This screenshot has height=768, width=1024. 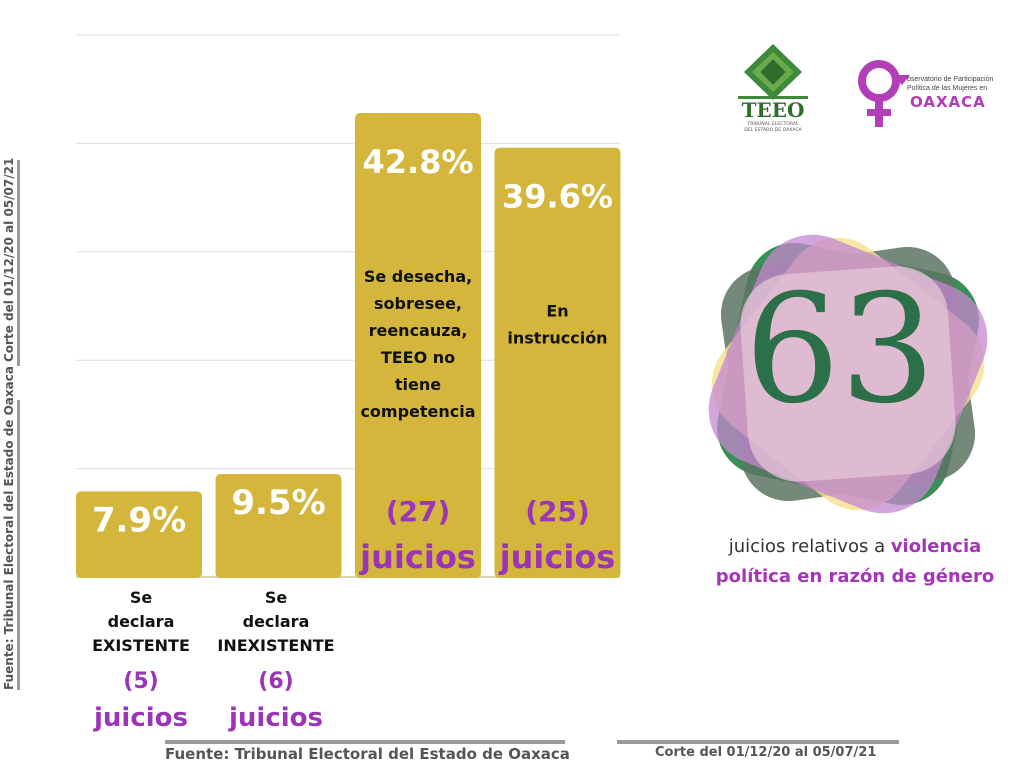 What do you see at coordinates (276, 681) in the screenshot?
I see `count-number: (6)` at bounding box center [276, 681].